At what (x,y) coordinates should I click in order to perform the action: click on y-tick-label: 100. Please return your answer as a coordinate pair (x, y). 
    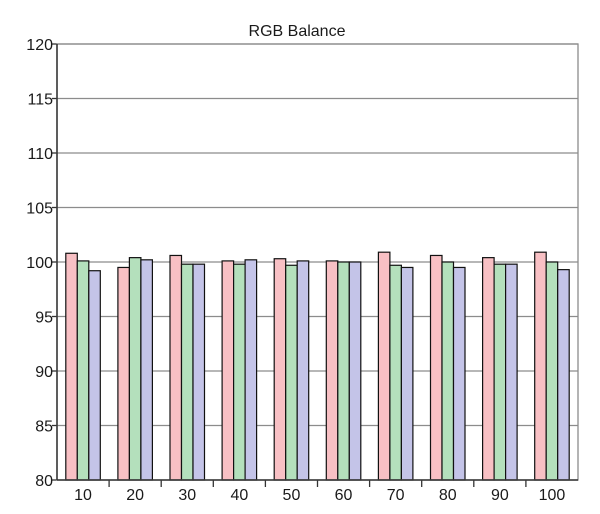
    Looking at the image, I should click on (39, 263).